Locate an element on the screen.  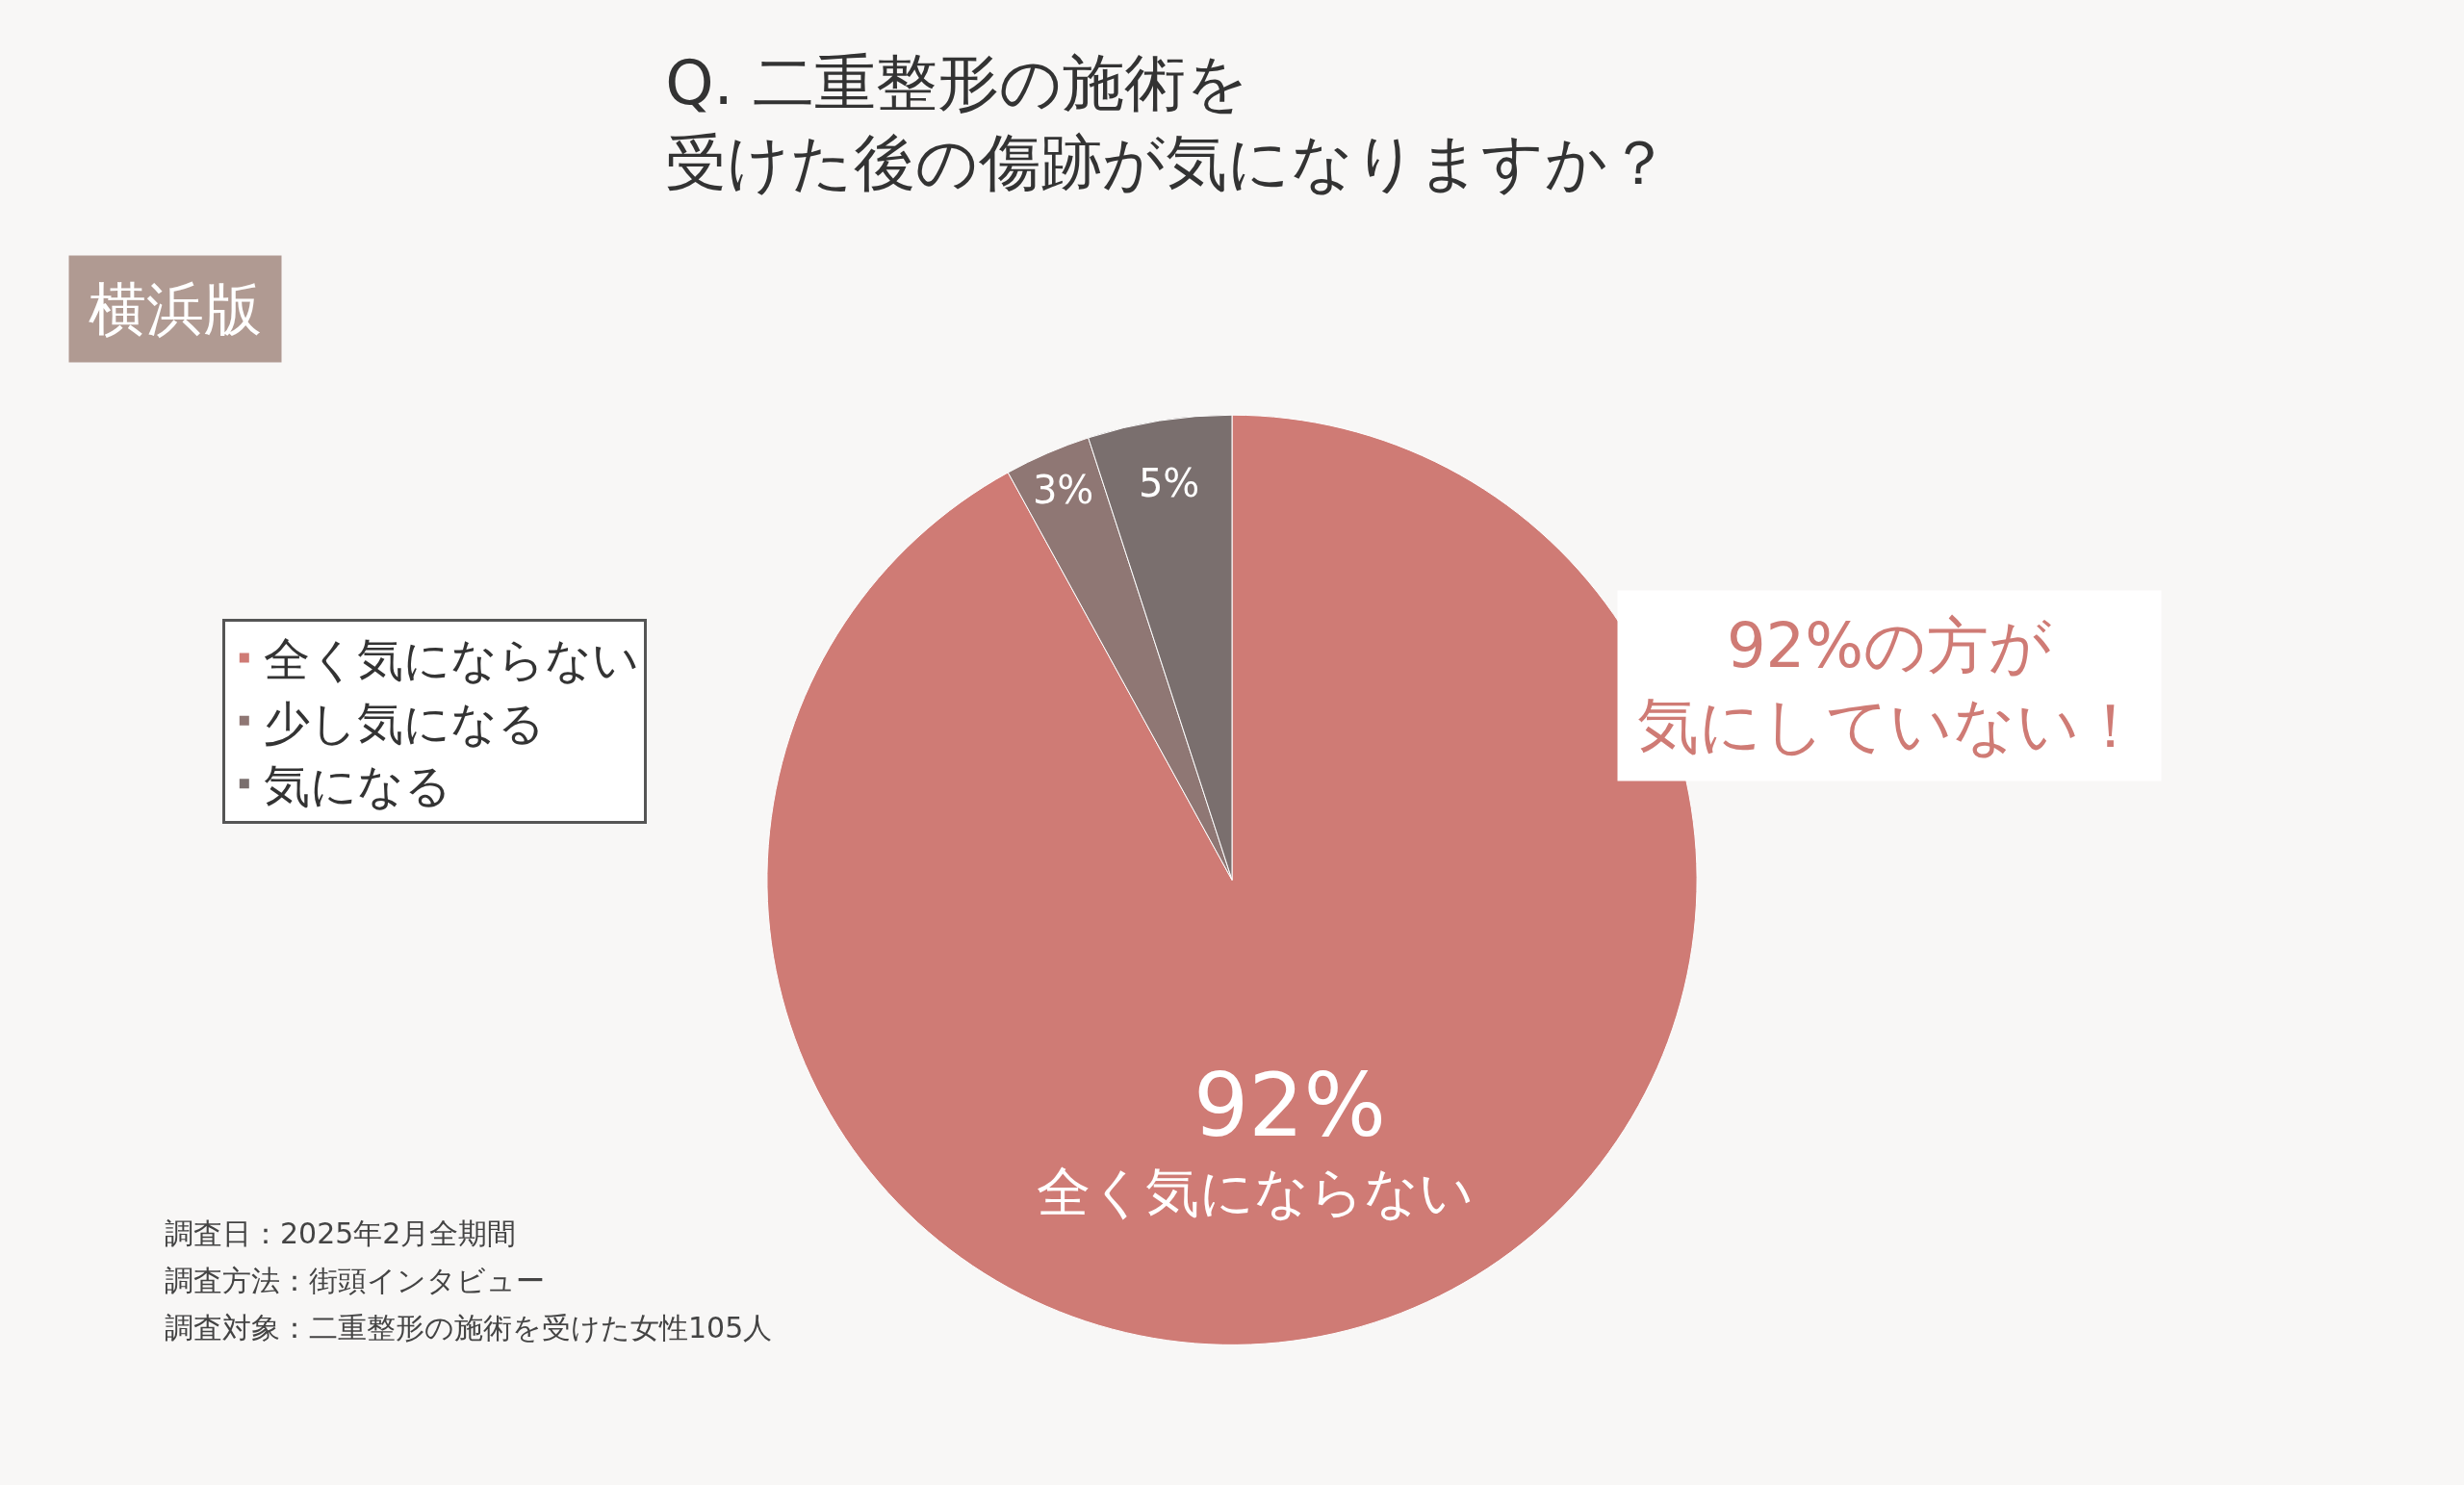
text: 横浜版 is located at coordinates (175, 309).